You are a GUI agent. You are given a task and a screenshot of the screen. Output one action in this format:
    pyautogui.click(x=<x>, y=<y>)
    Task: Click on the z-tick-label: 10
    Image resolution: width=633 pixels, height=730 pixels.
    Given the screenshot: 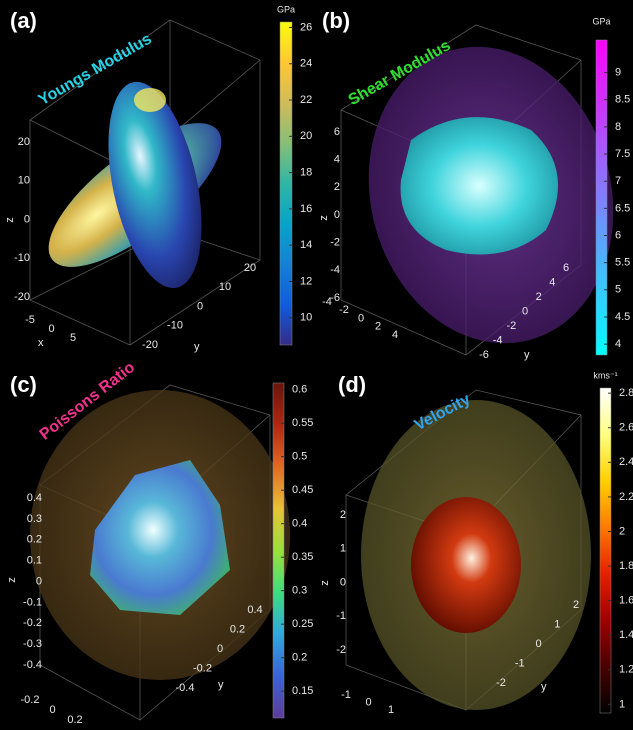 What is the action you would take?
    pyautogui.click(x=24, y=181)
    